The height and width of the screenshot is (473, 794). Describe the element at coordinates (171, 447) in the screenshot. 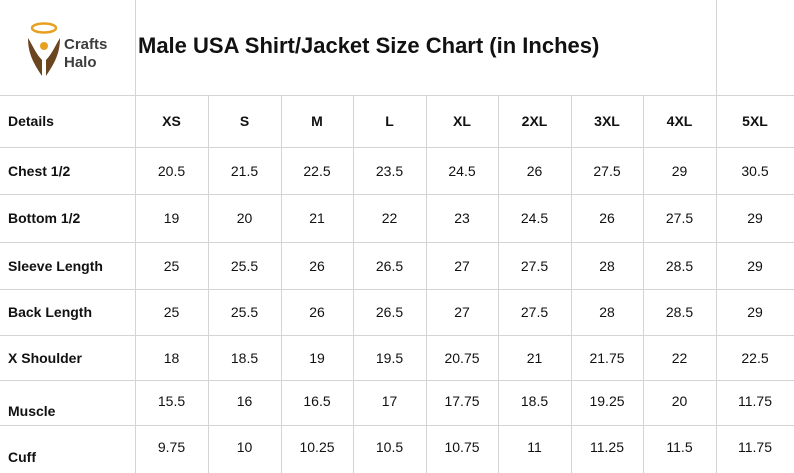

I see `cell-value: 9.75` at that location.